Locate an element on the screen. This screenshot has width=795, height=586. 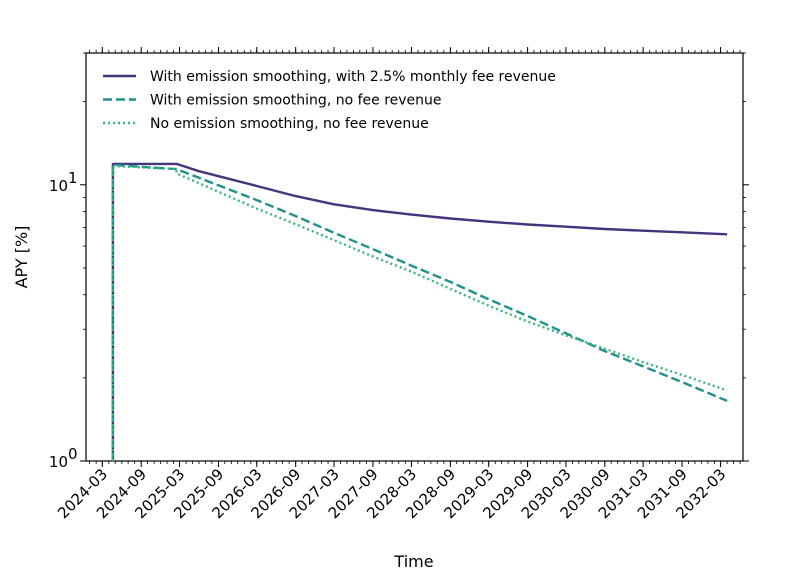
legend-label: With emission smoothing, no fee revenue is located at coordinates (296, 101).